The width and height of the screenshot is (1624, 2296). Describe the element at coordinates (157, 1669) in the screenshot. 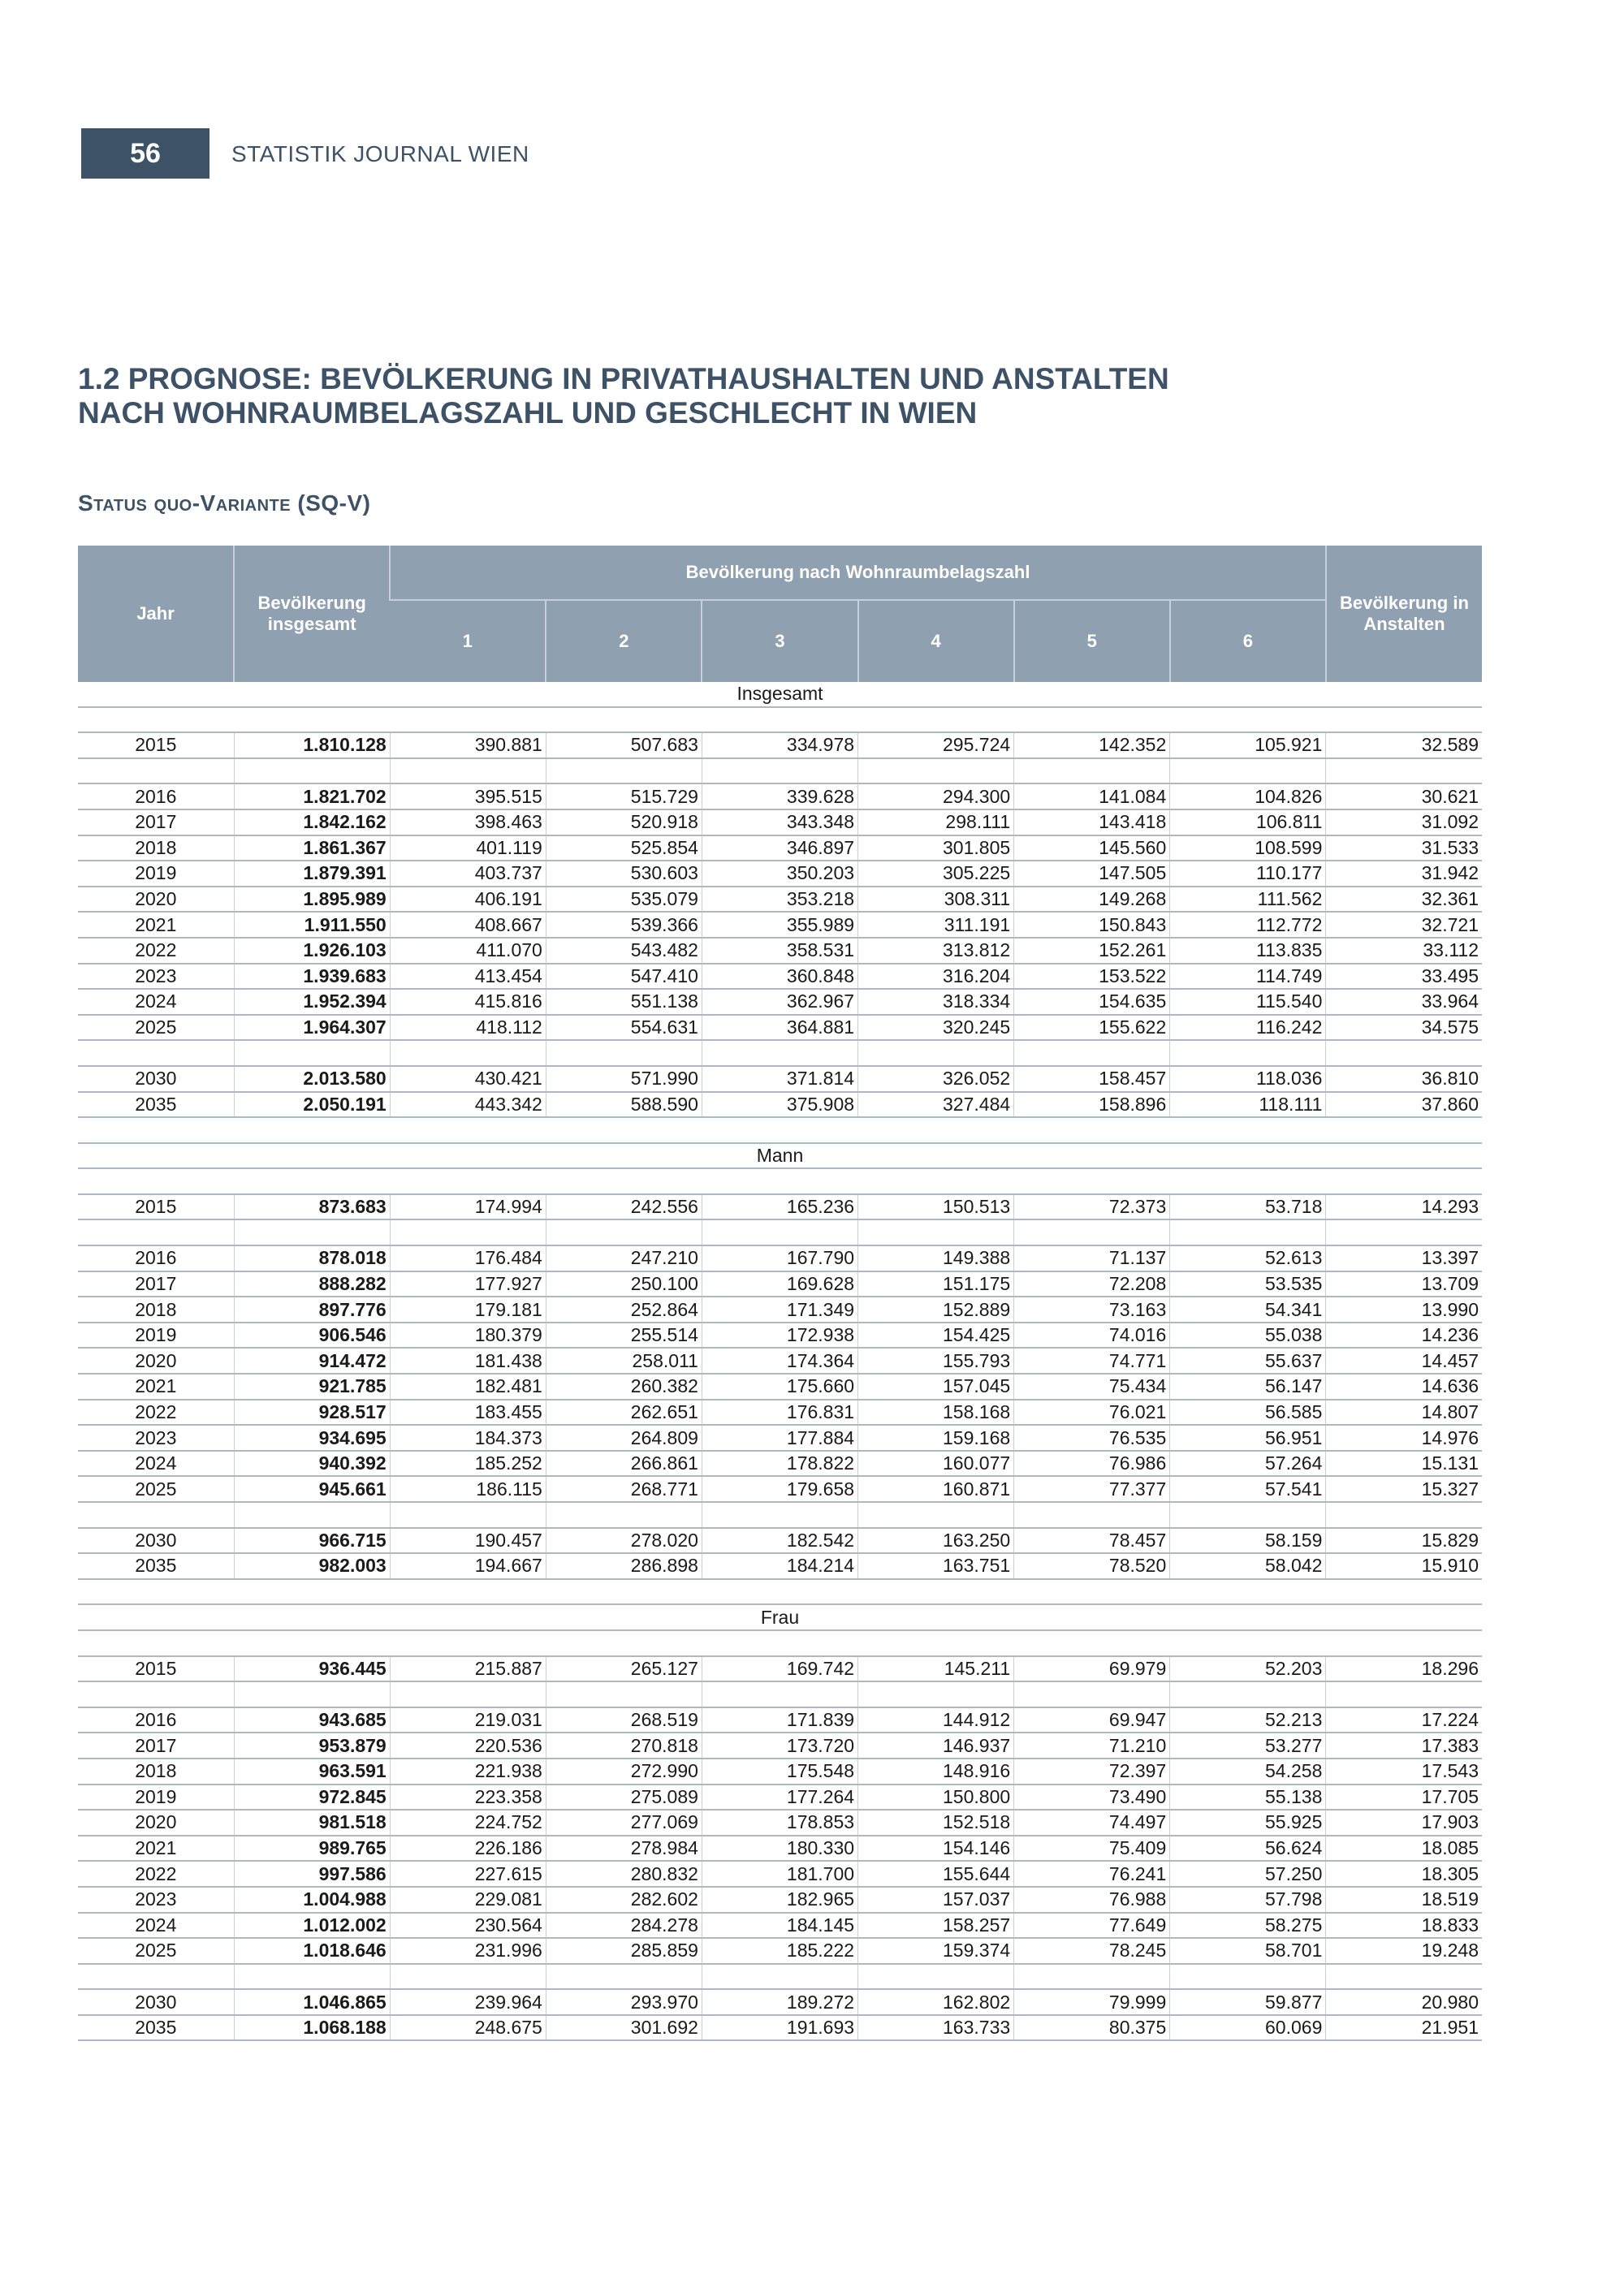

I see `cell-year: 2015` at that location.